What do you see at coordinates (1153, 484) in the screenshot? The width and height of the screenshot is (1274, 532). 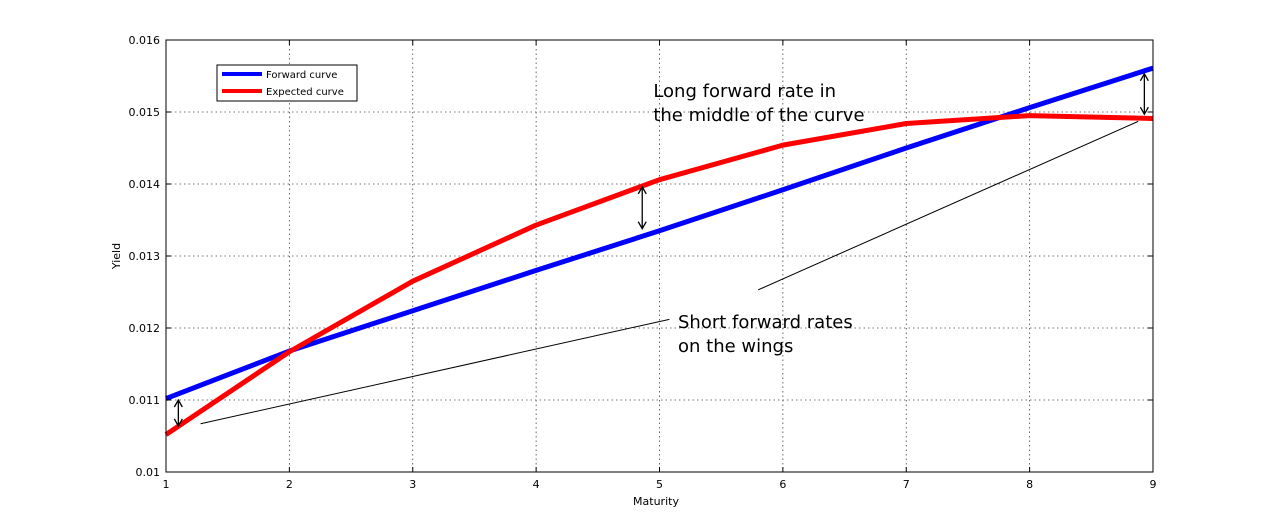 I see `x-tick-label: 9` at bounding box center [1153, 484].